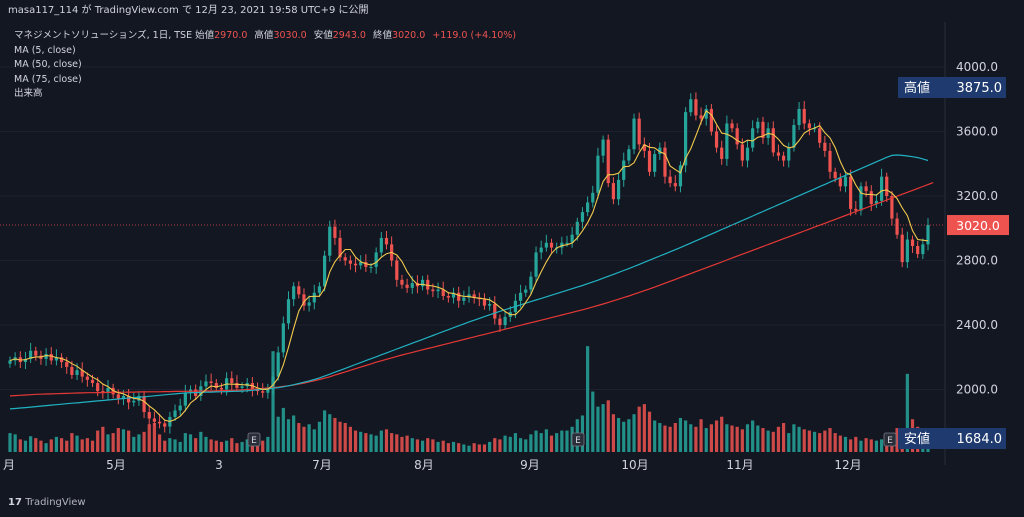 The image size is (1024, 517). I want to click on legend-ma5: MA (5, close), so click(45, 50).